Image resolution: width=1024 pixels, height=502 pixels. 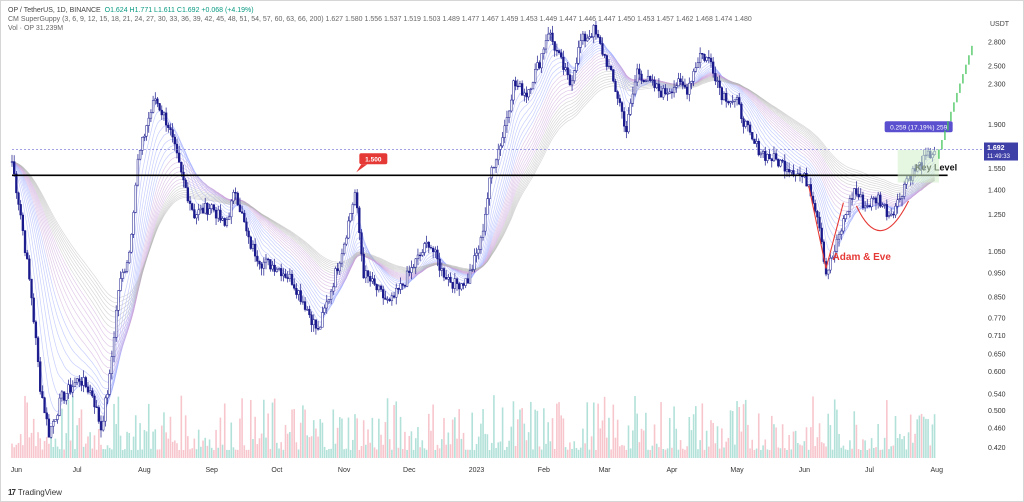 I want to click on measure-label-box, so click(x=918, y=127).